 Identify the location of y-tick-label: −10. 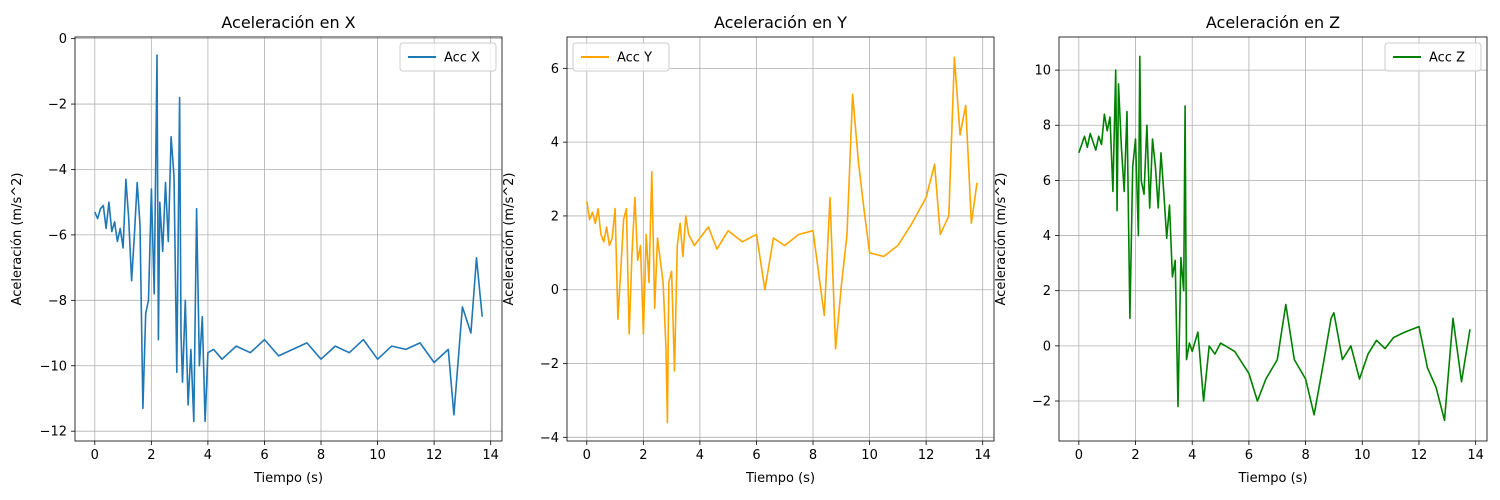
(53, 366).